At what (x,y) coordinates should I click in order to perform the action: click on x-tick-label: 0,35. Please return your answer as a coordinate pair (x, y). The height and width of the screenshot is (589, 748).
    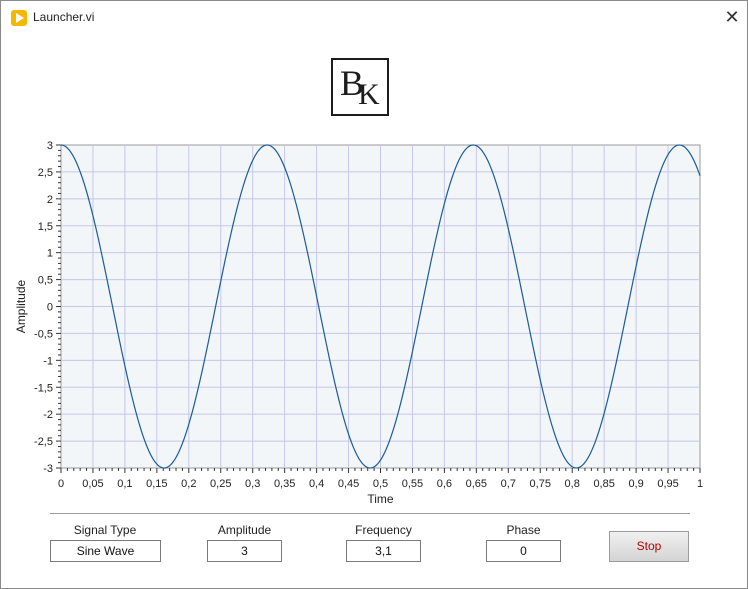
    Looking at the image, I should click on (284, 484).